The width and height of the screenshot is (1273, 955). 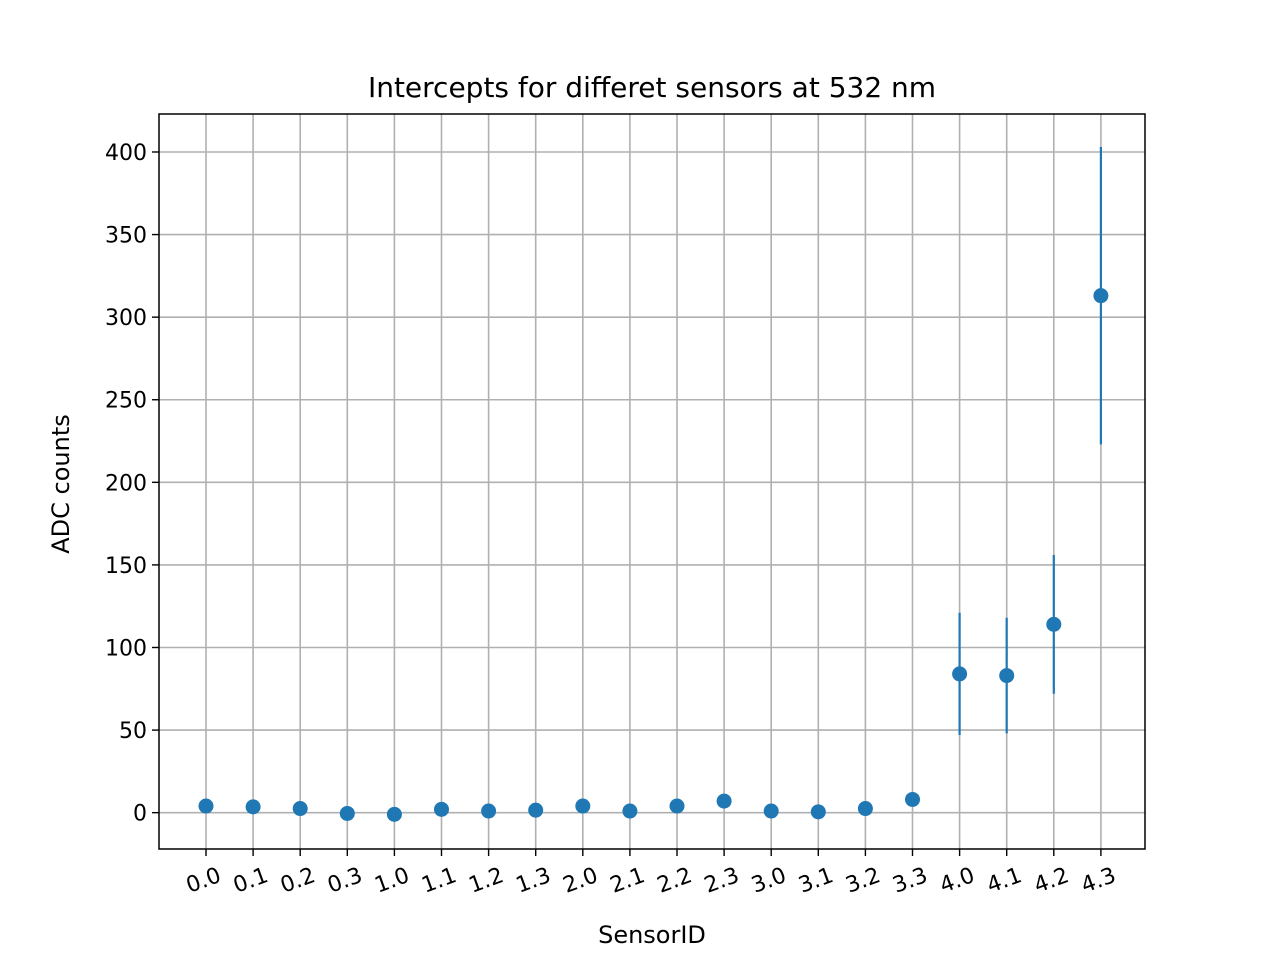 What do you see at coordinates (61, 484) in the screenshot?
I see `y-axis-label: ADC counts` at bounding box center [61, 484].